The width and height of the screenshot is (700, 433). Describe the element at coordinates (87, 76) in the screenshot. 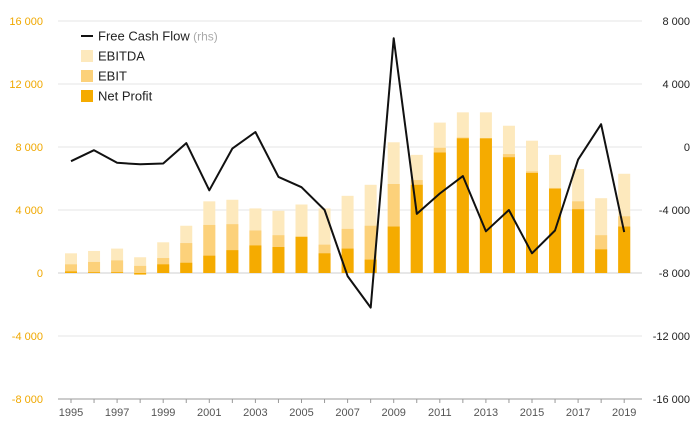

I see `legend-ebit-swatch` at that location.